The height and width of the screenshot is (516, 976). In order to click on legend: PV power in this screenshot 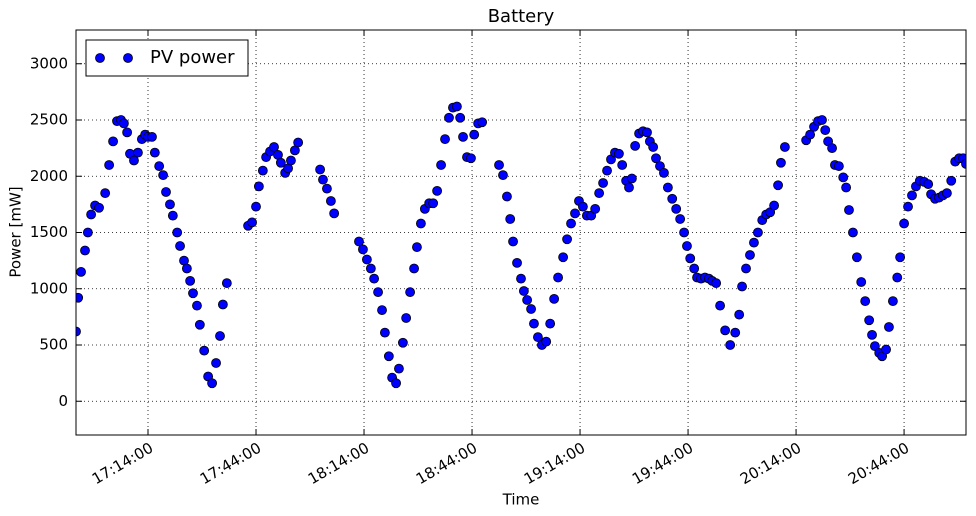, I will do `click(167, 58)`.